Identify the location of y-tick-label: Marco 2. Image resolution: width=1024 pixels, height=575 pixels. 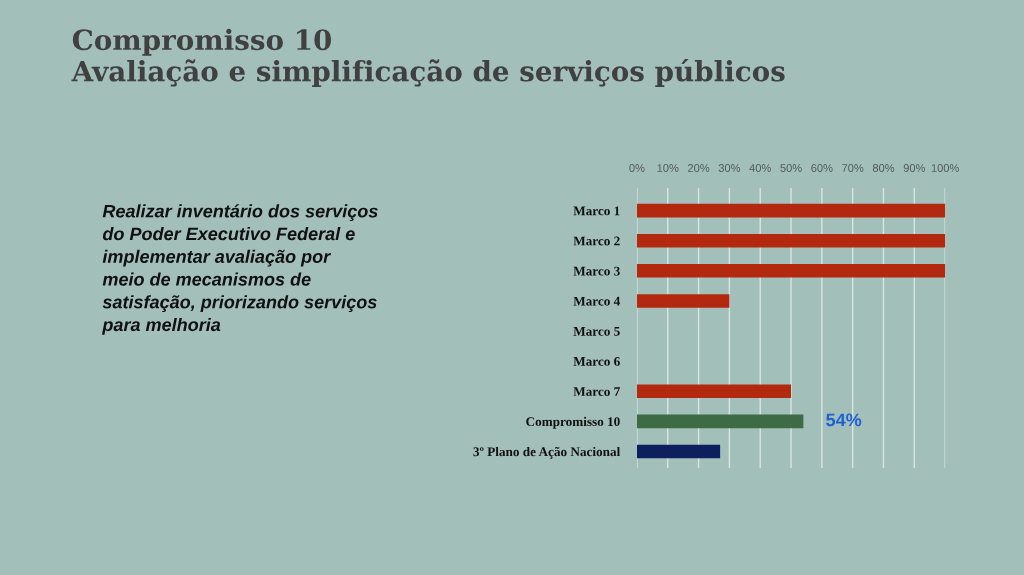
(596, 241).